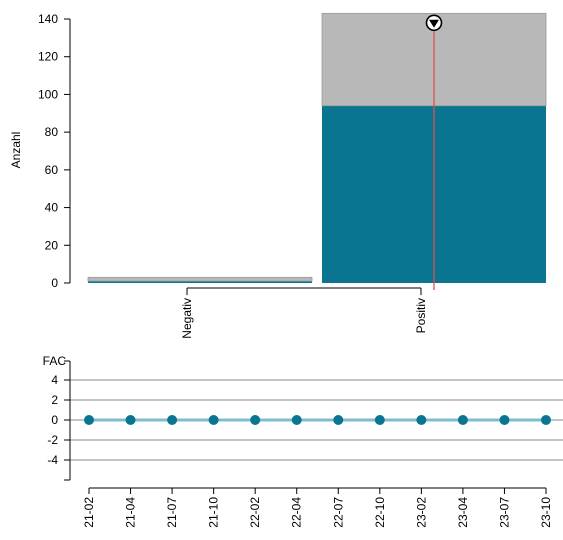 The width and height of the screenshot is (563, 540). Describe the element at coordinates (48, 94) in the screenshot. I see `y-tick-label: 100` at that location.